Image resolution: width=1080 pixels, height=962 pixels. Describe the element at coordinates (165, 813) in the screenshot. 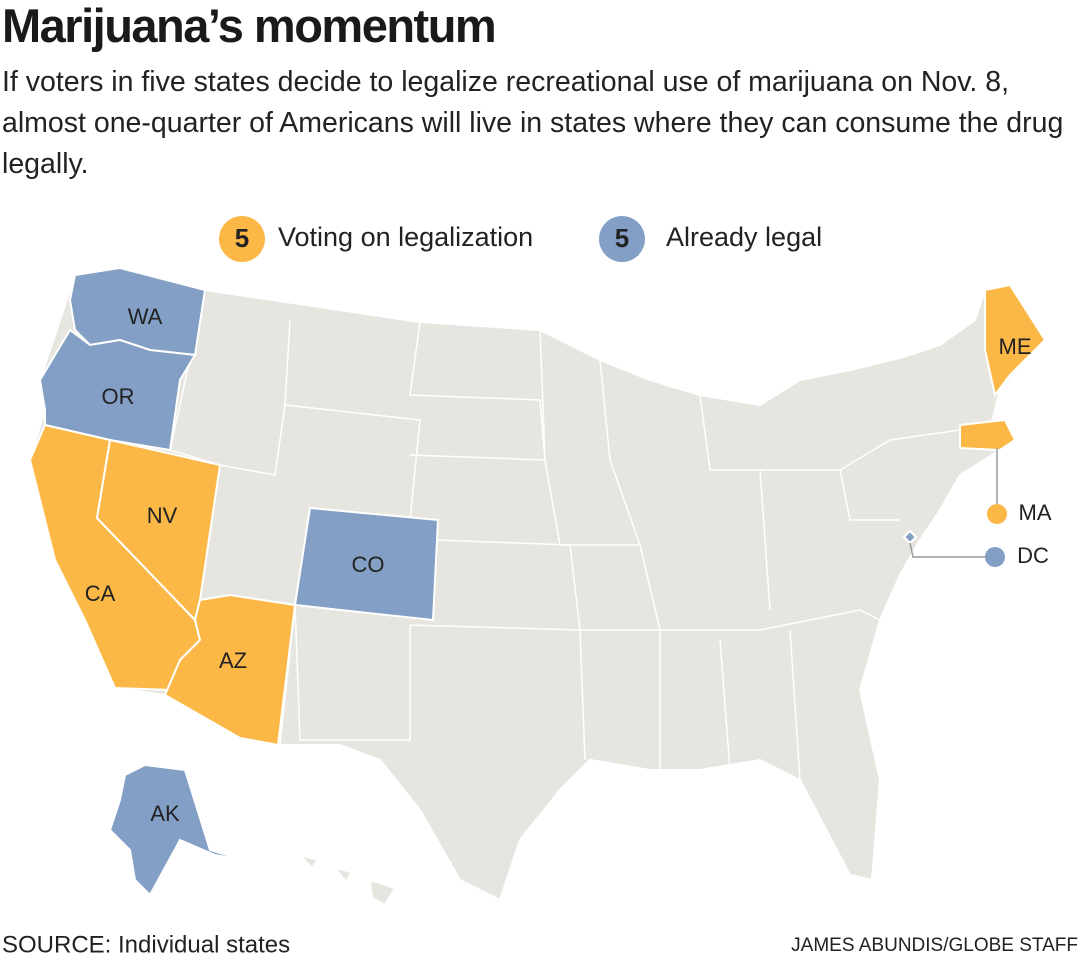

I see `state-label: AK` at that location.